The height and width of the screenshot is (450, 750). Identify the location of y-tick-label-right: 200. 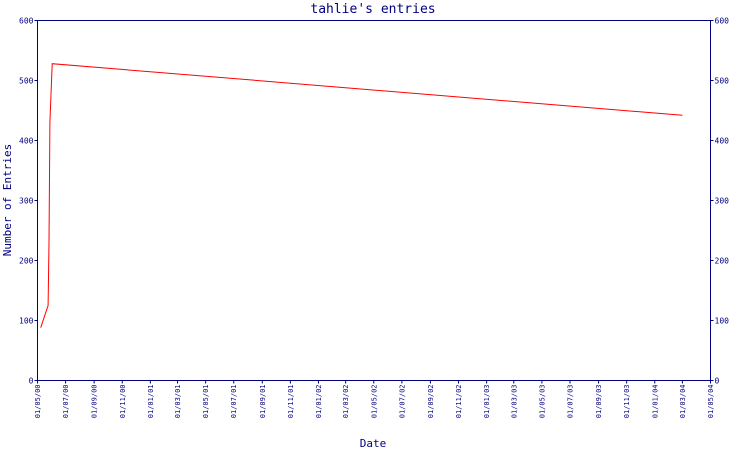
(722, 261).